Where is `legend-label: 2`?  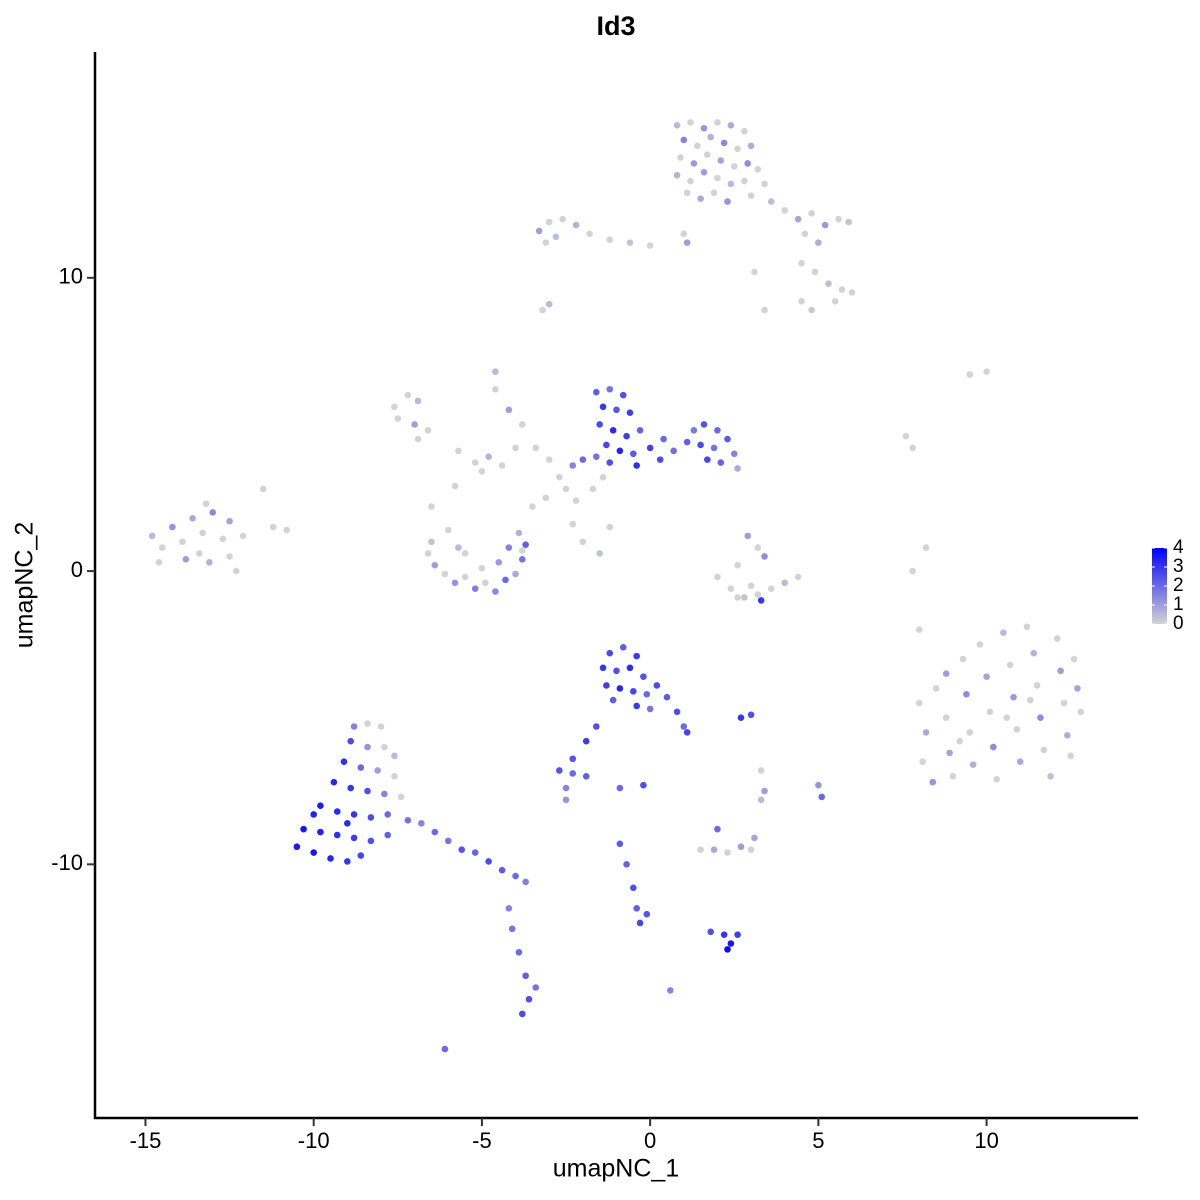
legend-label: 2 is located at coordinates (1178, 585).